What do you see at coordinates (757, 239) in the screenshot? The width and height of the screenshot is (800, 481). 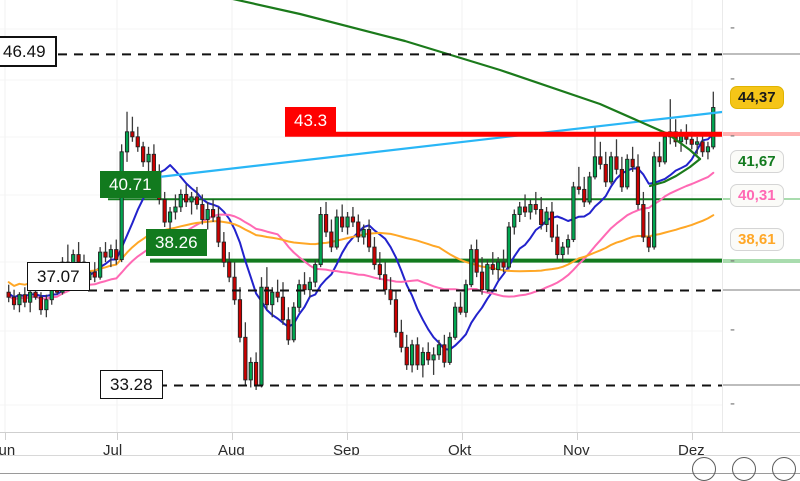 I see `price-pill-sma-orange: 38,61` at bounding box center [757, 239].